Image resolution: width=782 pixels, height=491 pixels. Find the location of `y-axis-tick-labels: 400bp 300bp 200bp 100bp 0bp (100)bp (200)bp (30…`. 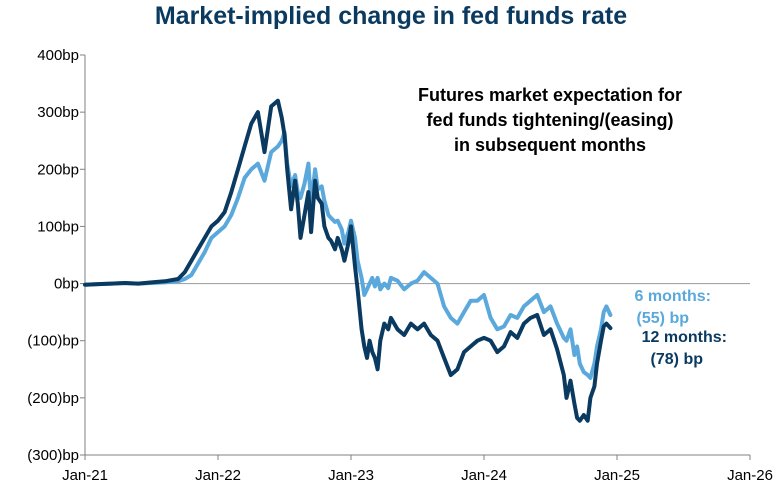

y-axis-tick-labels: 400bp 300bp 200bp 100bp 0bp (100)bp (200)bp (30… is located at coordinates (53, 255).